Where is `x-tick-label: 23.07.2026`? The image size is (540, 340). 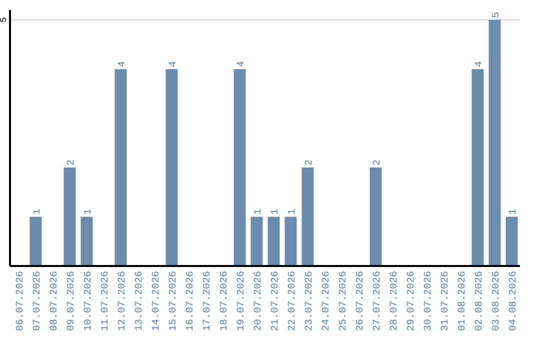 x-tick-label: 23.07.2026 is located at coordinates (310, 301).